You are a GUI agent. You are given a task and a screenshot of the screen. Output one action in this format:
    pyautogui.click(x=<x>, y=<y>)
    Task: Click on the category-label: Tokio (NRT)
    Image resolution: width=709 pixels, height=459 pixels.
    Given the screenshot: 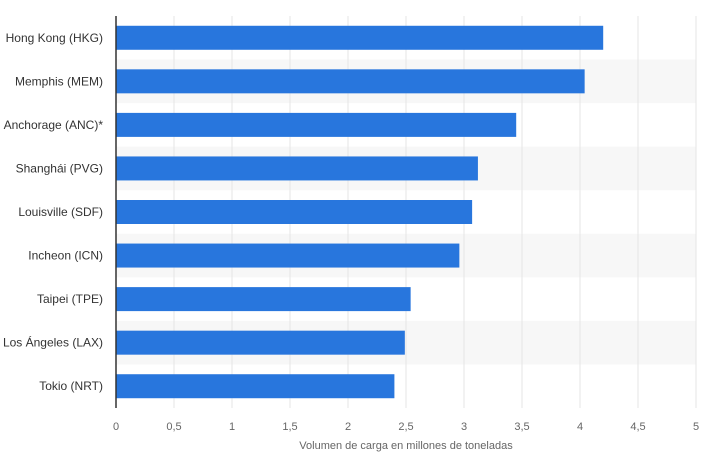 What is the action you would take?
    pyautogui.click(x=71, y=386)
    